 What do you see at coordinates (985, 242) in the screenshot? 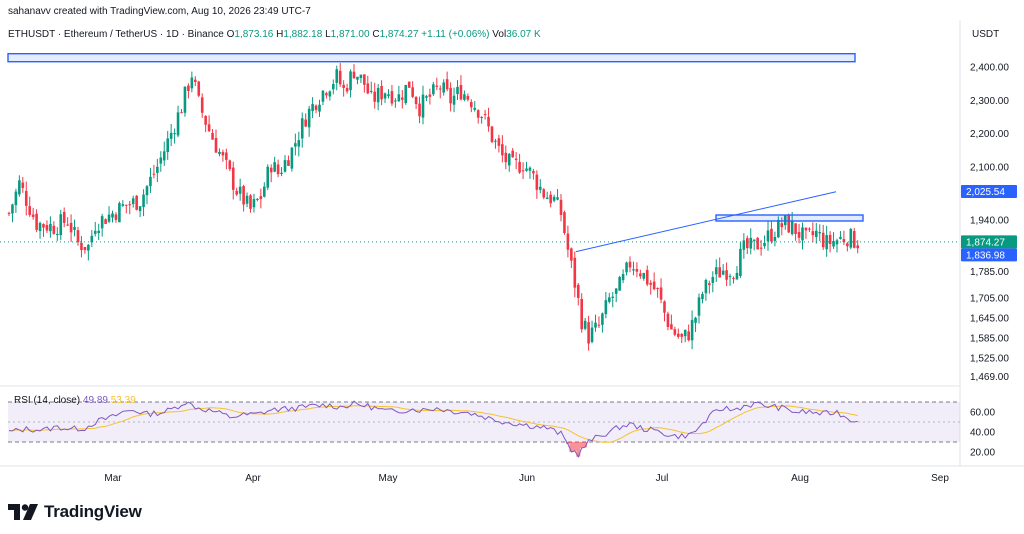
I see `price-tag-label-1: 1,874.27` at bounding box center [985, 242].